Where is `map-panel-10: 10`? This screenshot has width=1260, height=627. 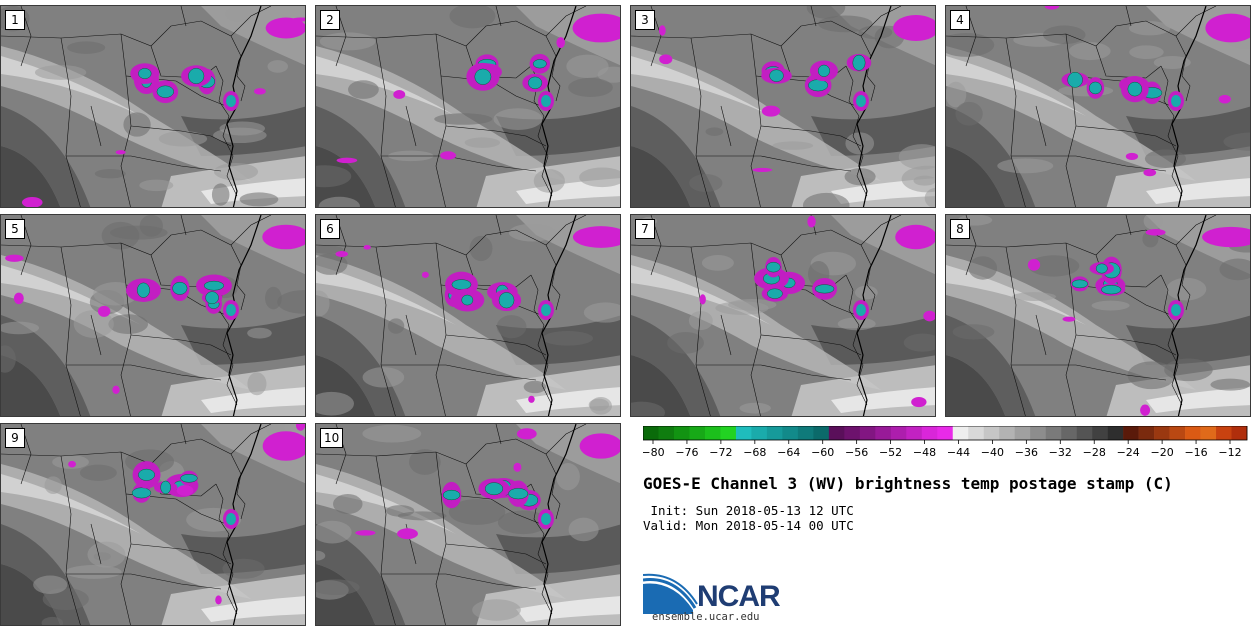 map-panel-10: 10 is located at coordinates (468, 524).